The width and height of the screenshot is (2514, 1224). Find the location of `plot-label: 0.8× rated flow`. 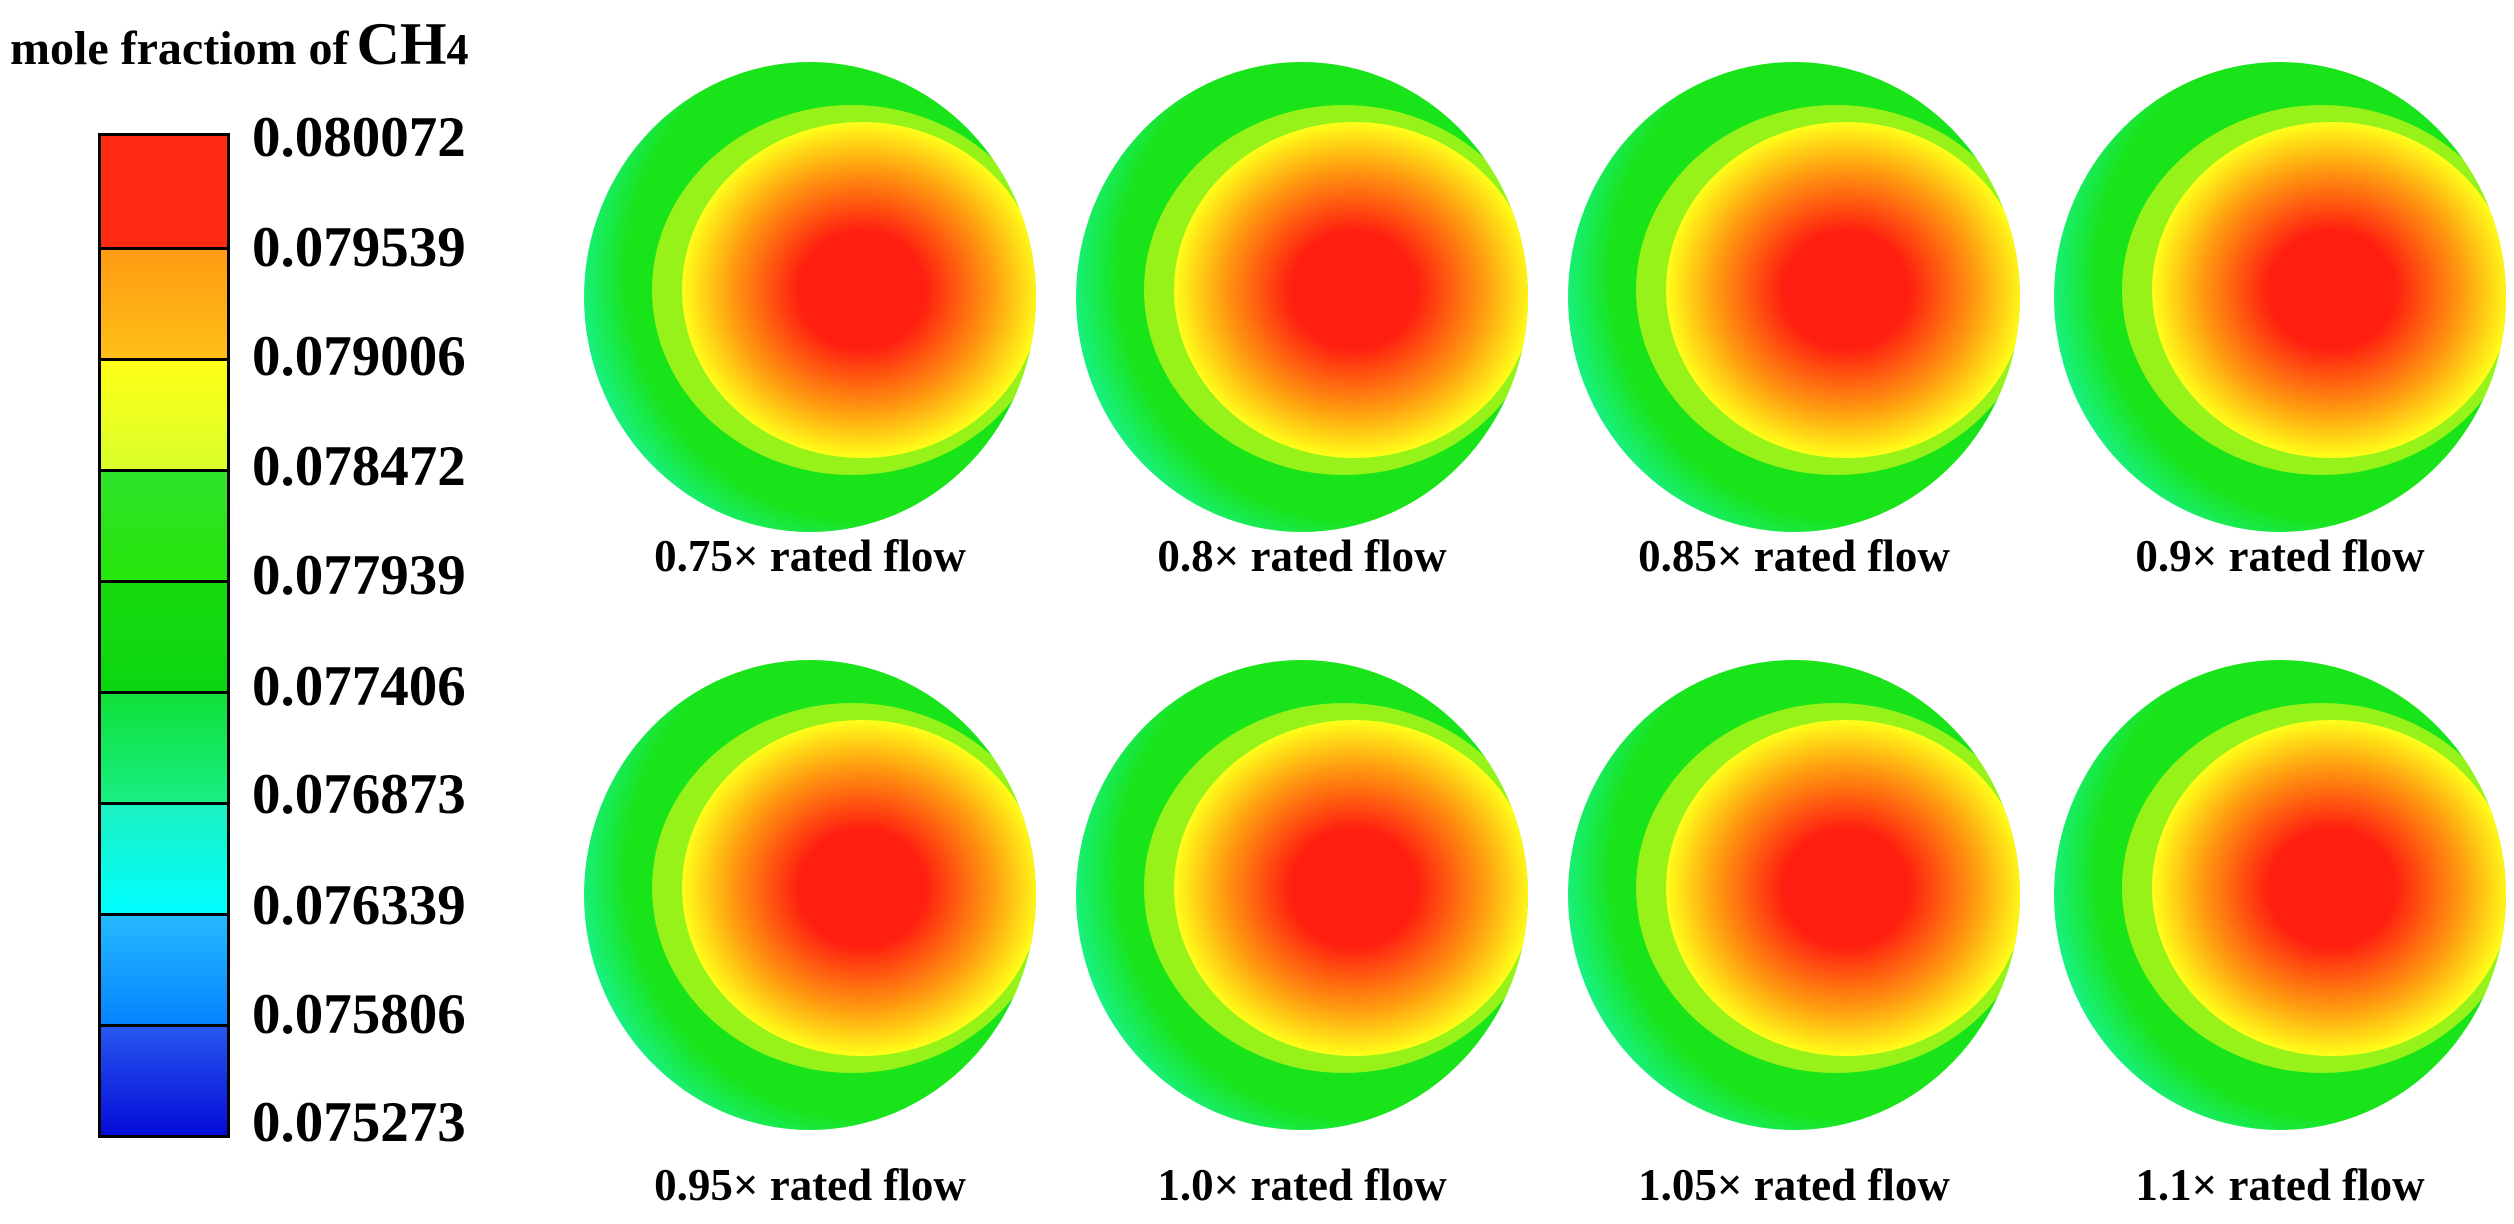

plot-label: 0.8× rated flow is located at coordinates (1302, 556).